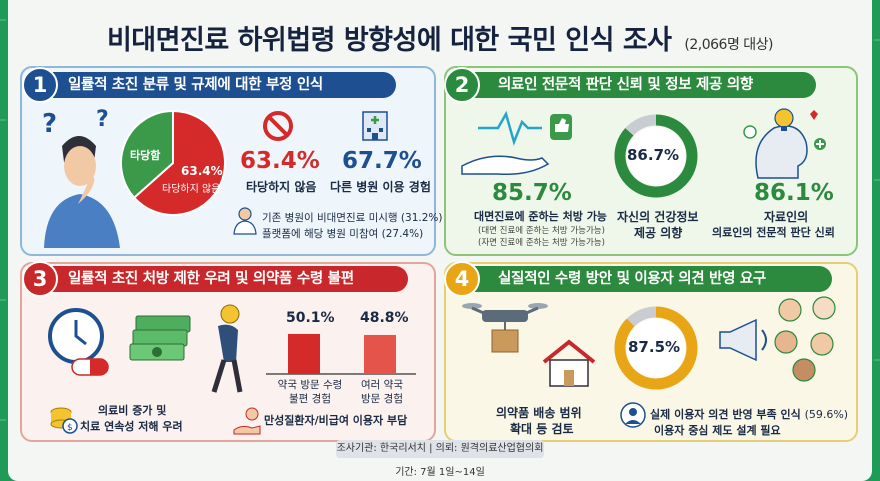  What do you see at coordinates (462, 85) in the screenshot?
I see `section-2-number: 2` at bounding box center [462, 85].